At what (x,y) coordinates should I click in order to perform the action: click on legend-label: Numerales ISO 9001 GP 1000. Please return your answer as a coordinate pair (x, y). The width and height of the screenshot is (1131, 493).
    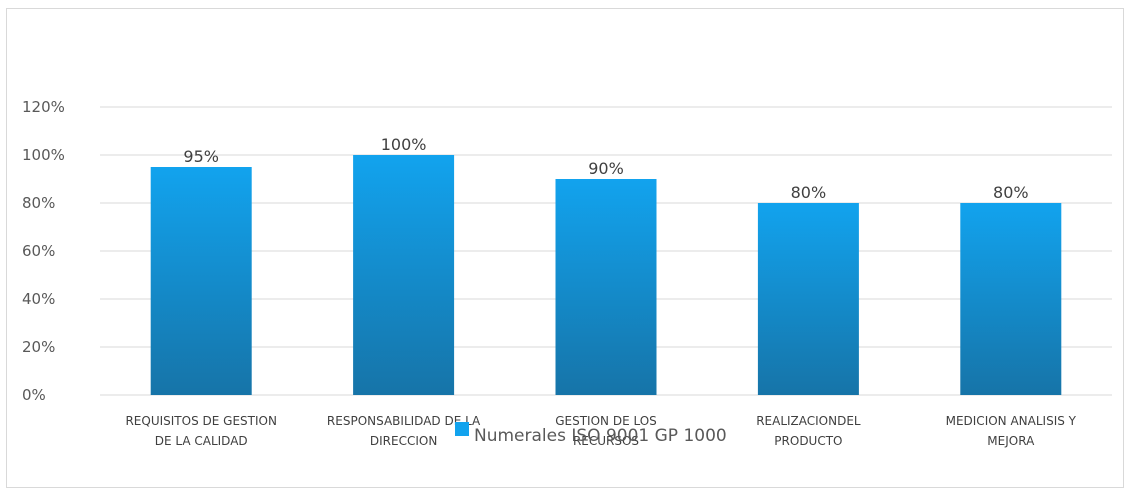
    Looking at the image, I should click on (600, 436).